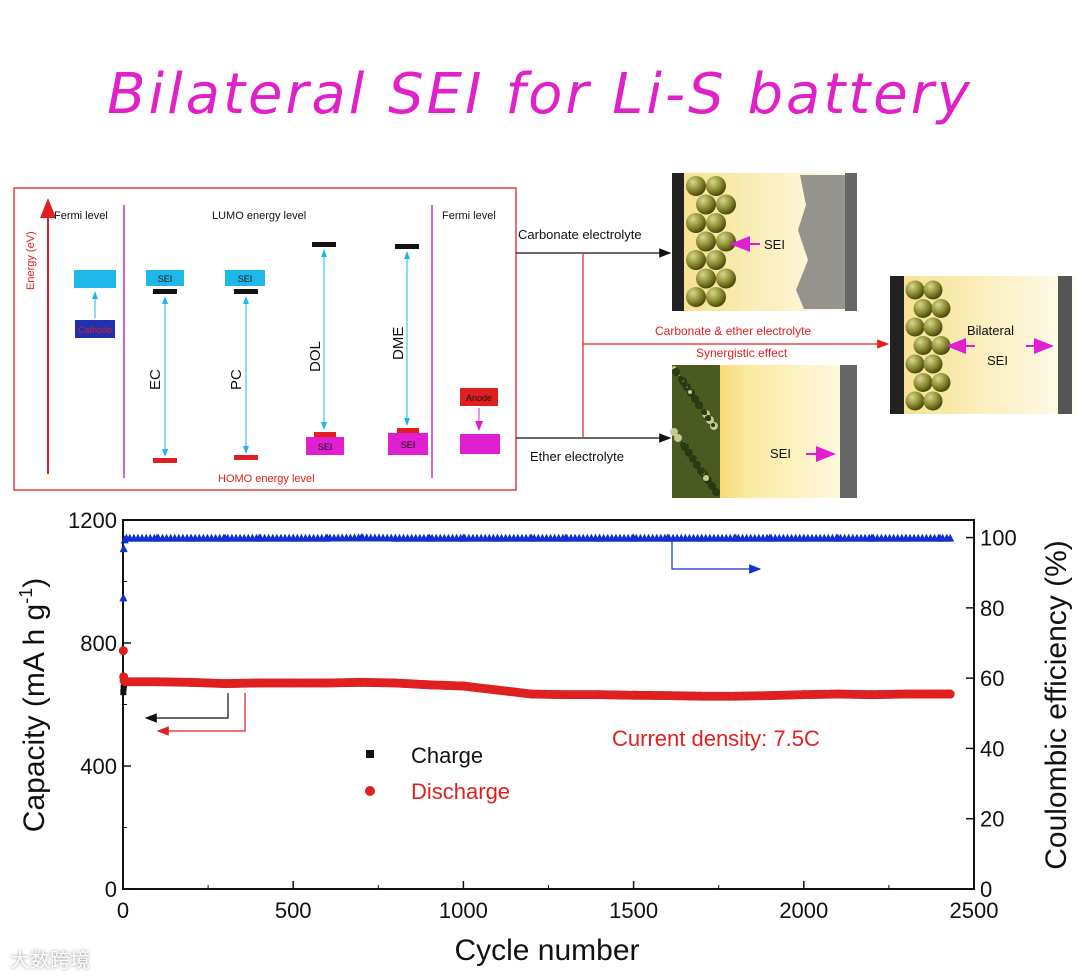  Describe the element at coordinates (123, 548) in the screenshot. I see `efficiency-point` at that location.